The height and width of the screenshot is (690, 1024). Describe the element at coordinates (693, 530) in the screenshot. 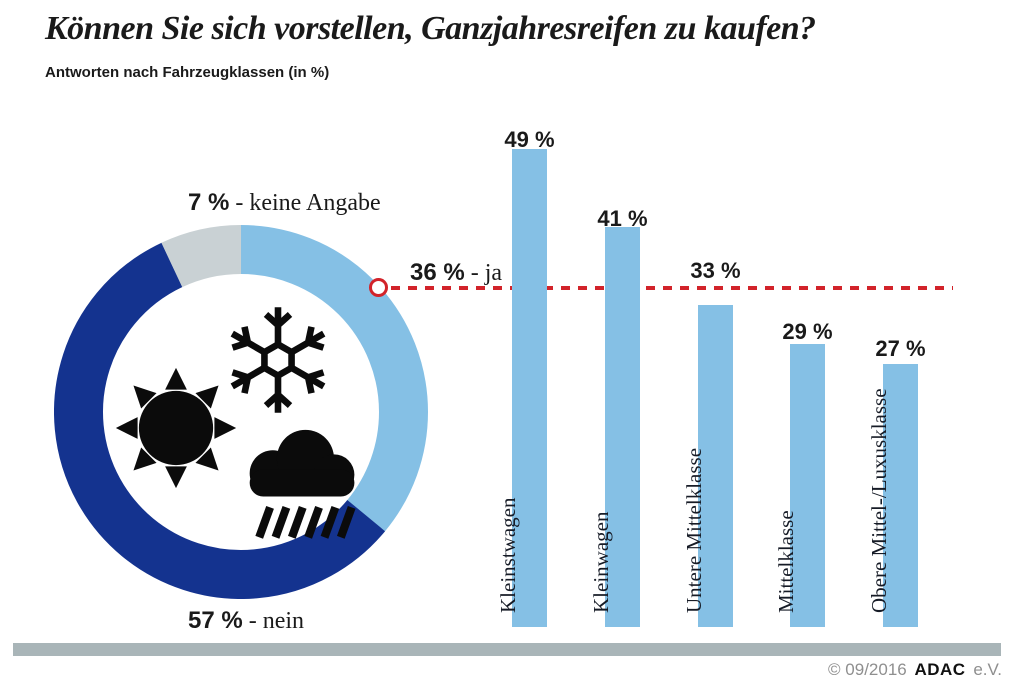

I see `bar-category-label: Untere Mittelklasse` at that location.